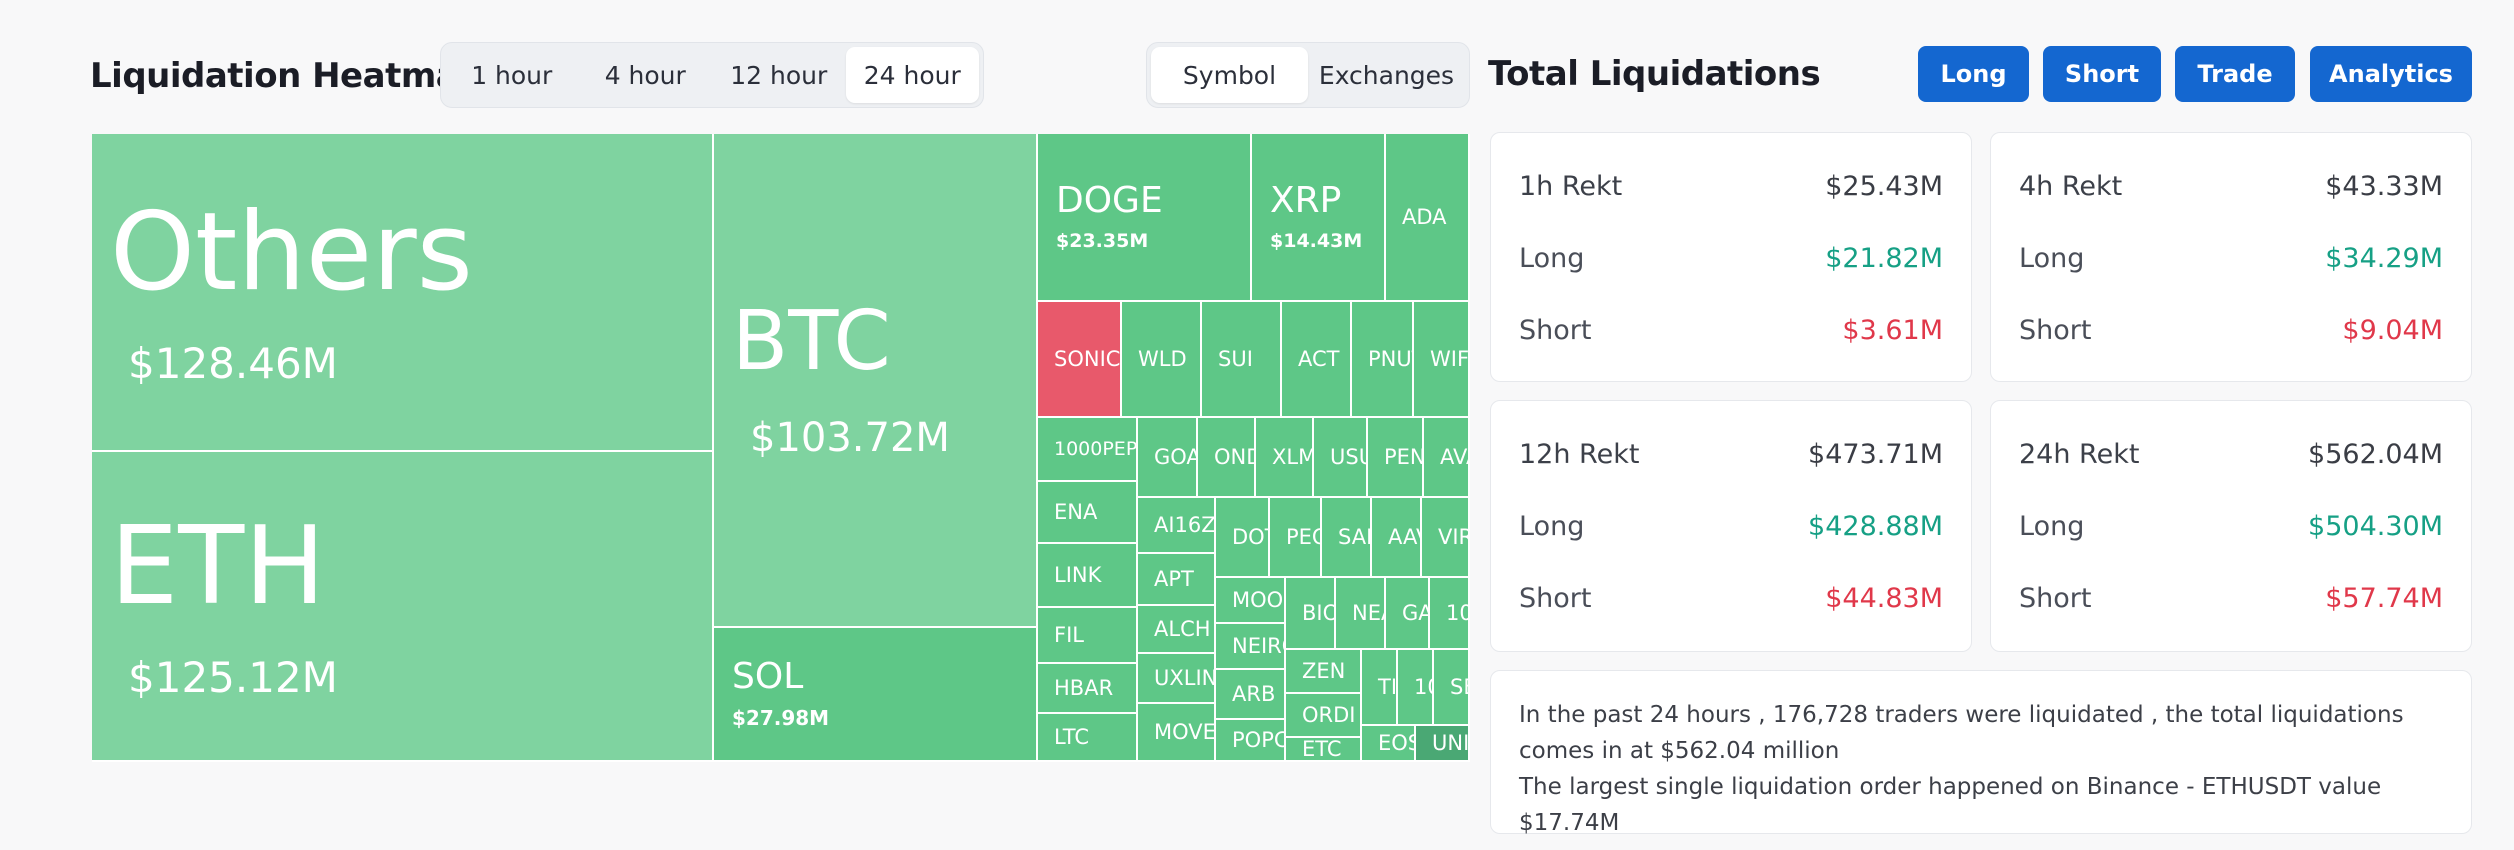 The width and height of the screenshot is (2514, 850). Describe the element at coordinates (1403, 457) in the screenshot. I see `tile-symbol: PENGU` at that location.